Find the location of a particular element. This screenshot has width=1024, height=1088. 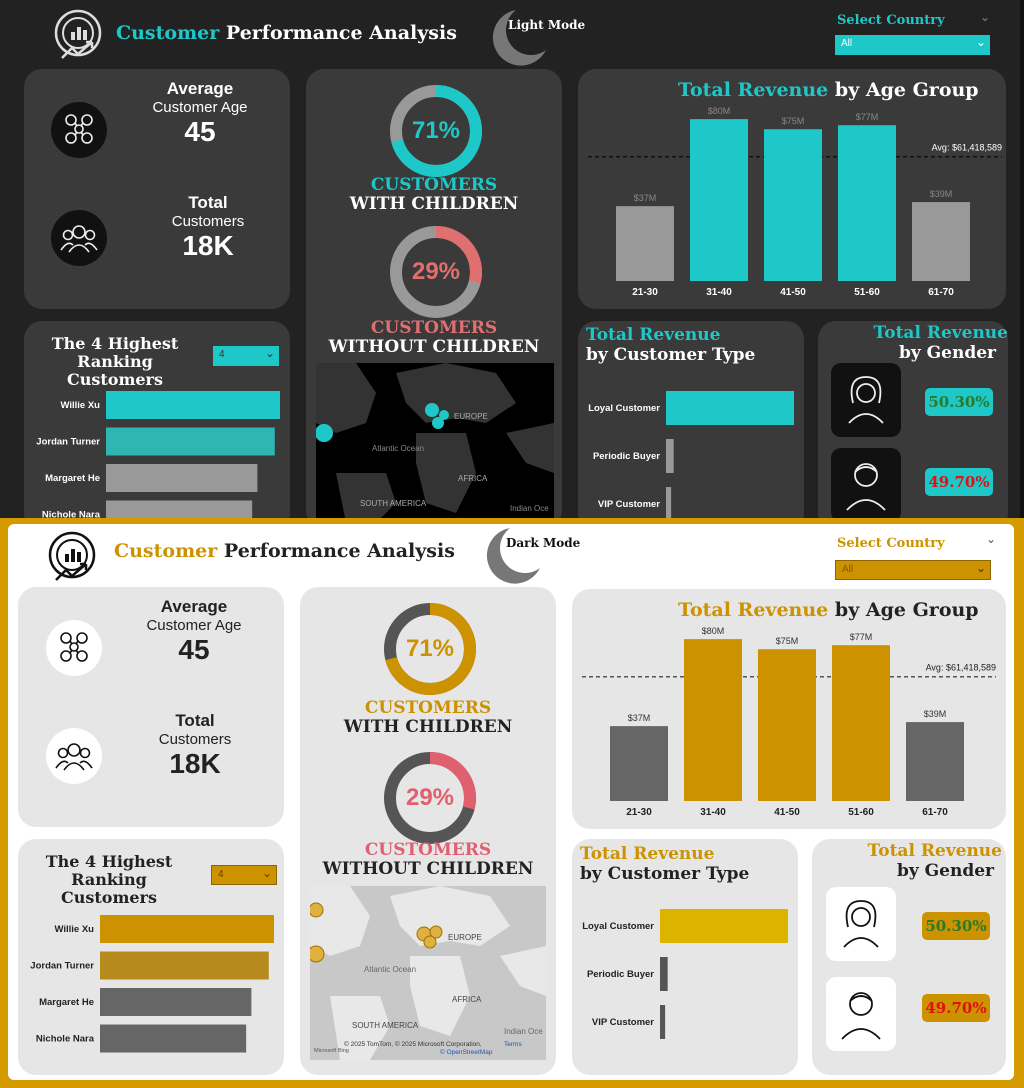

age-bar-data-label: $37M is located at coordinates (645, 198).